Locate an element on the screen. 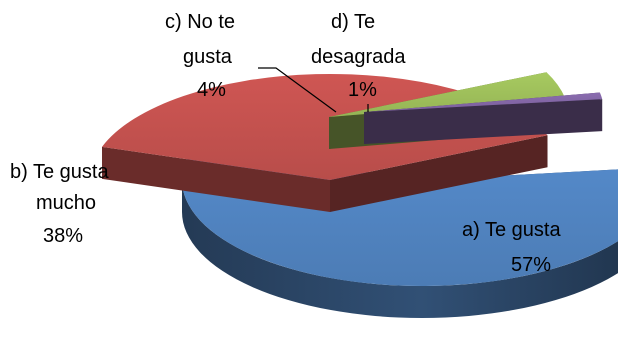  slice-label-a-line-2: 57% is located at coordinates (531, 265).